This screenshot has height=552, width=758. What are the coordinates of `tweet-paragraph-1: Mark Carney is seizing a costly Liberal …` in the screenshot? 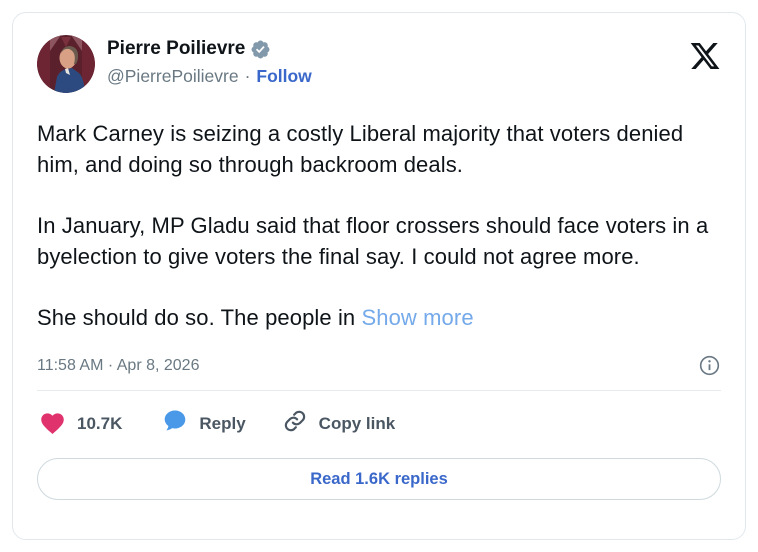 It's located at (360, 149).